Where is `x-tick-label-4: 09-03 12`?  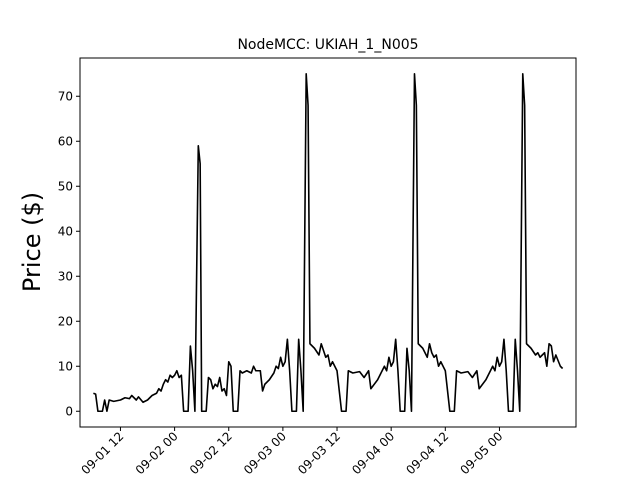 x-tick-label-4: 09-03 12 is located at coordinates (319, 453).